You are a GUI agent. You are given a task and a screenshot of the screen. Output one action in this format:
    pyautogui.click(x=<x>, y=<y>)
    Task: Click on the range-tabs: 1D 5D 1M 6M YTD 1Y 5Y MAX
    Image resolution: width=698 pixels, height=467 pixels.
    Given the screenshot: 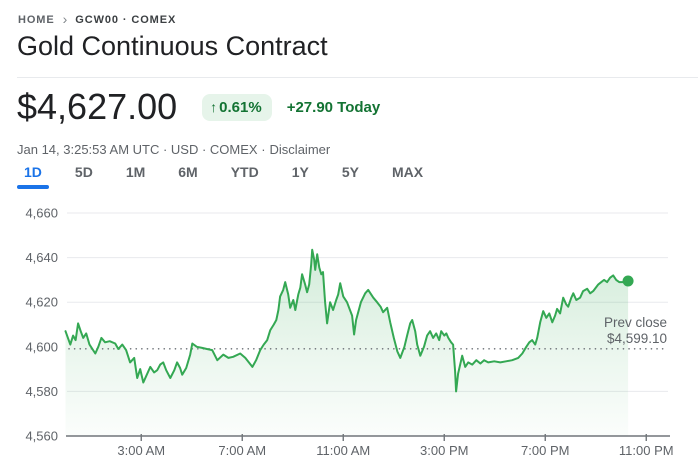 What is the action you would take?
    pyautogui.click(x=220, y=176)
    